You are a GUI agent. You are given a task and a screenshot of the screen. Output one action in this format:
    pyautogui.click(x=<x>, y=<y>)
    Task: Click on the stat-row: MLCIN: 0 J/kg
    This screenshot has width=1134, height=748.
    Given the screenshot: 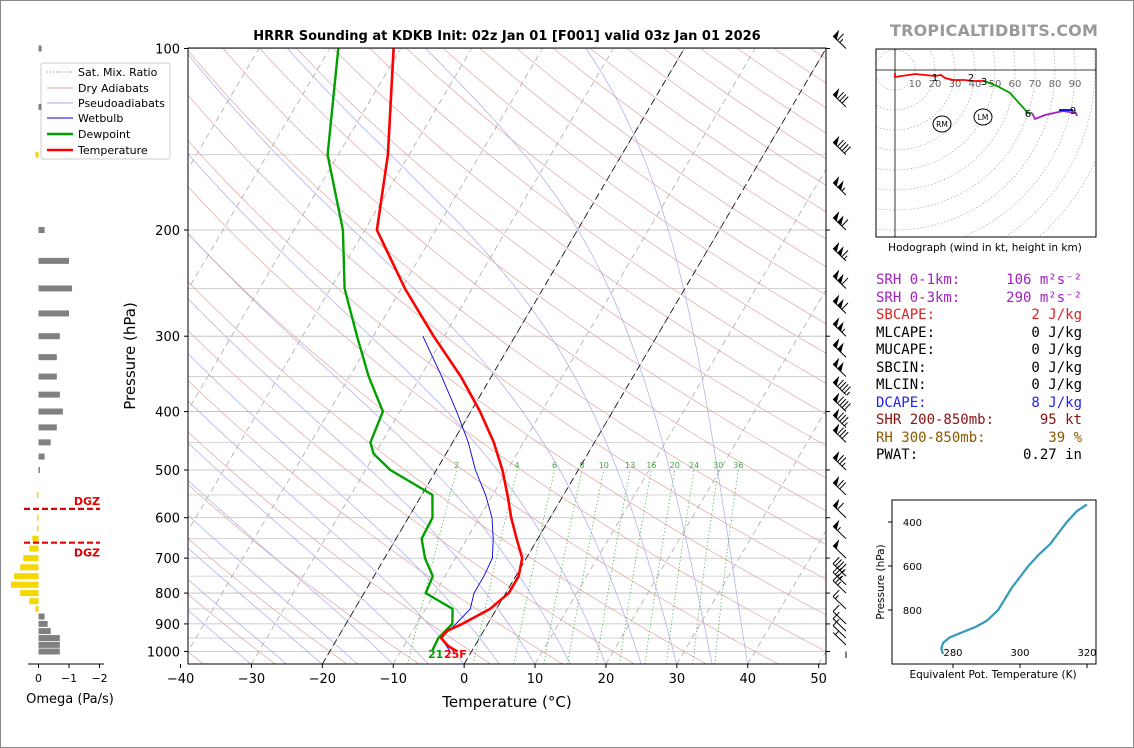 What is the action you would take?
    pyautogui.click(x=996, y=386)
    